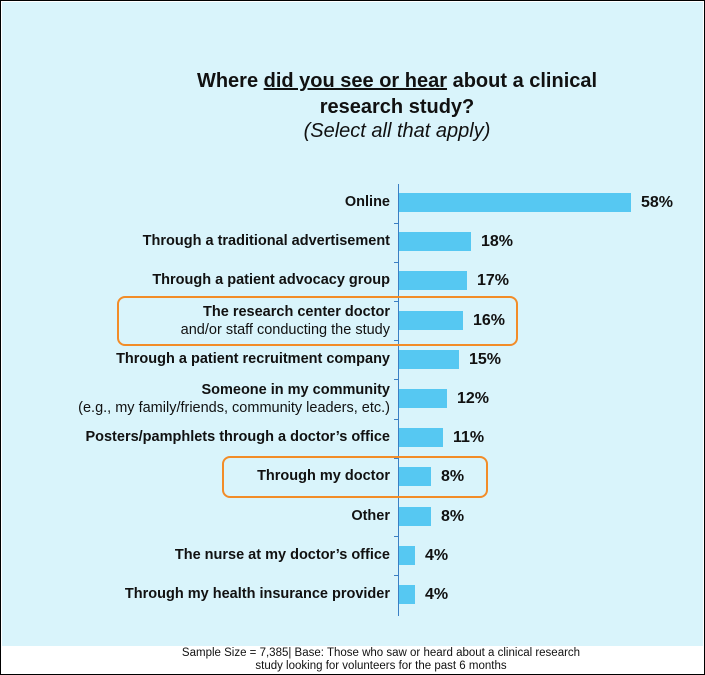 The width and height of the screenshot is (705, 675). I want to click on category-label-main: Through a patient advocacy group, so click(271, 280).